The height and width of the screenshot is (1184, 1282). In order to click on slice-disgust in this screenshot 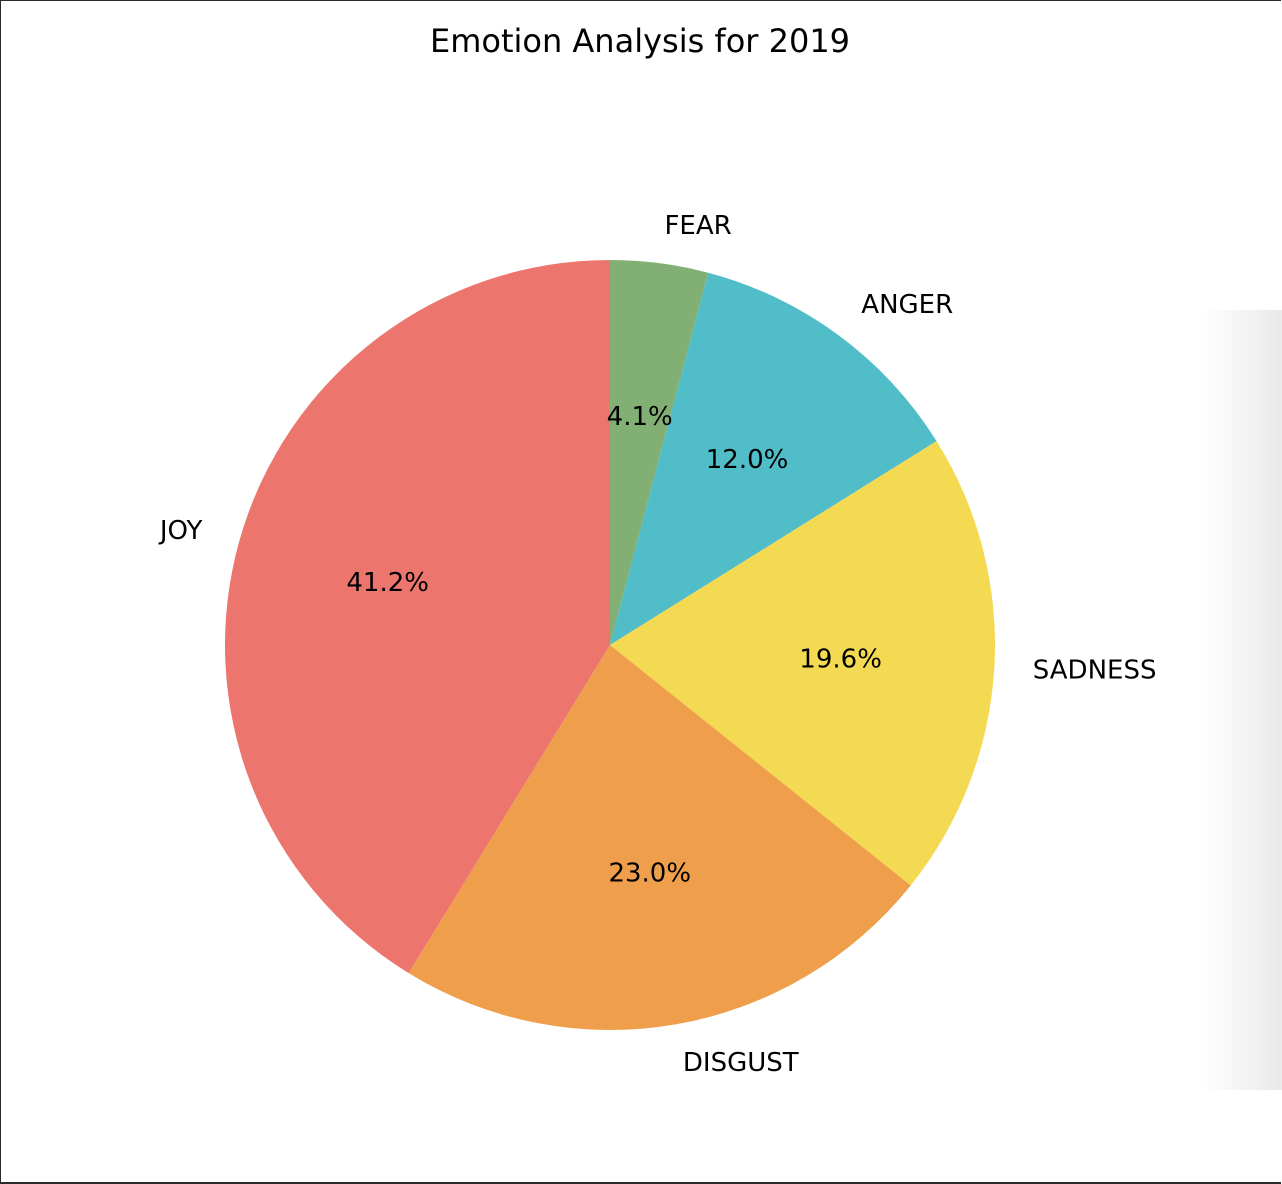, I will do `click(659, 837)`.